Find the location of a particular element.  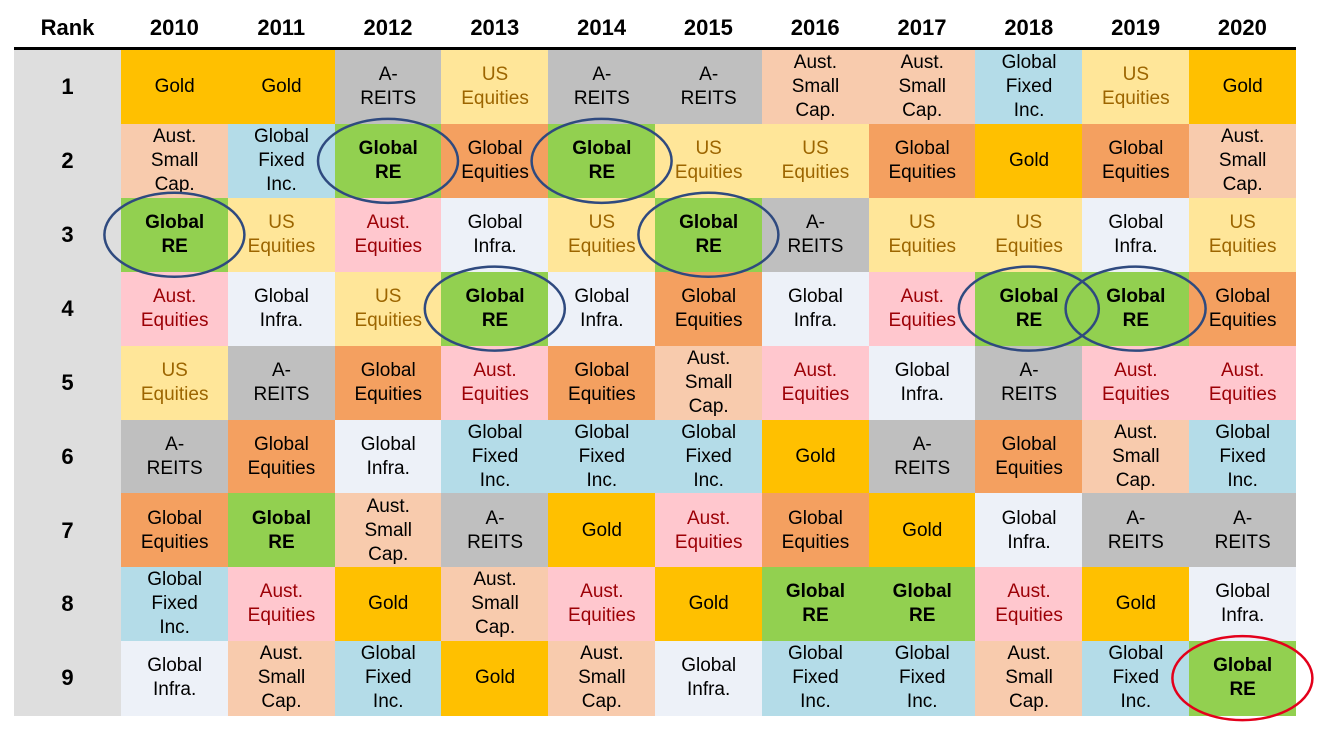

cell-2017-rank-6: A- REITS is located at coordinates (922, 456).